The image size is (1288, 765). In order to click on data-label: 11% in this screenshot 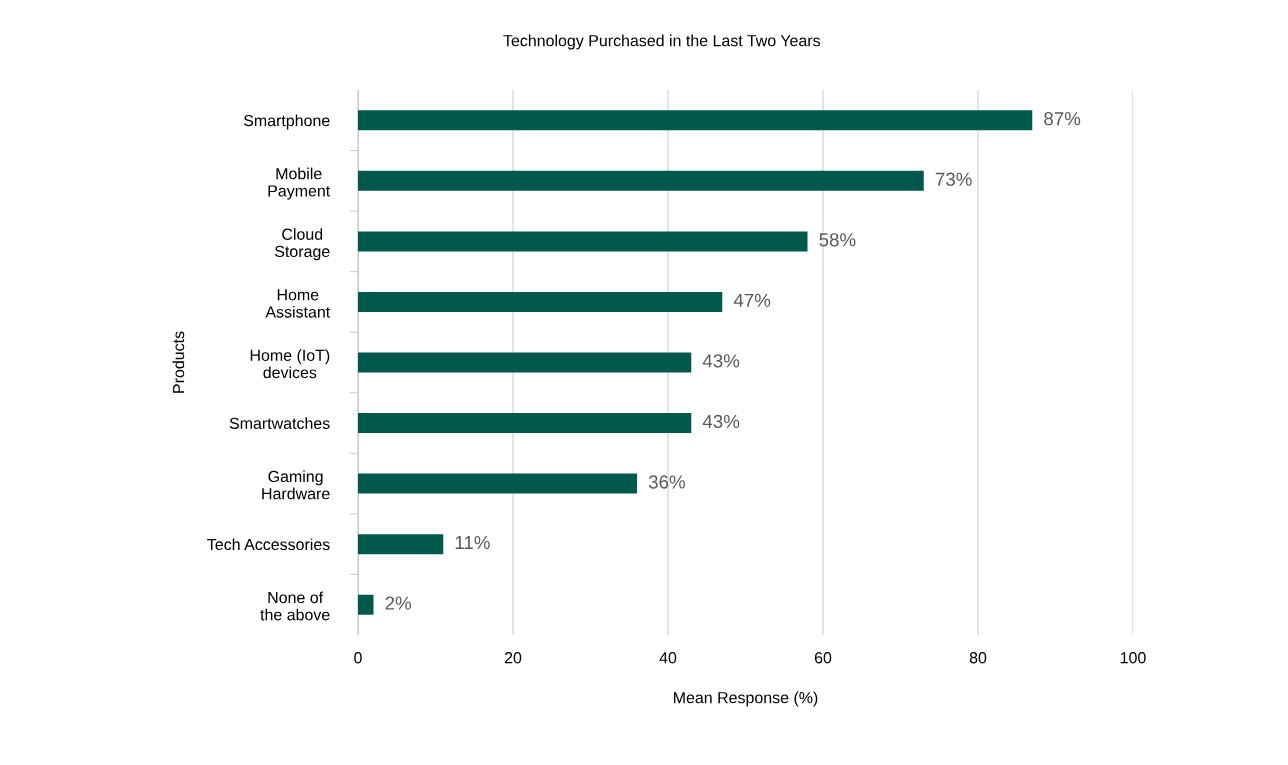, I will do `click(472, 543)`.